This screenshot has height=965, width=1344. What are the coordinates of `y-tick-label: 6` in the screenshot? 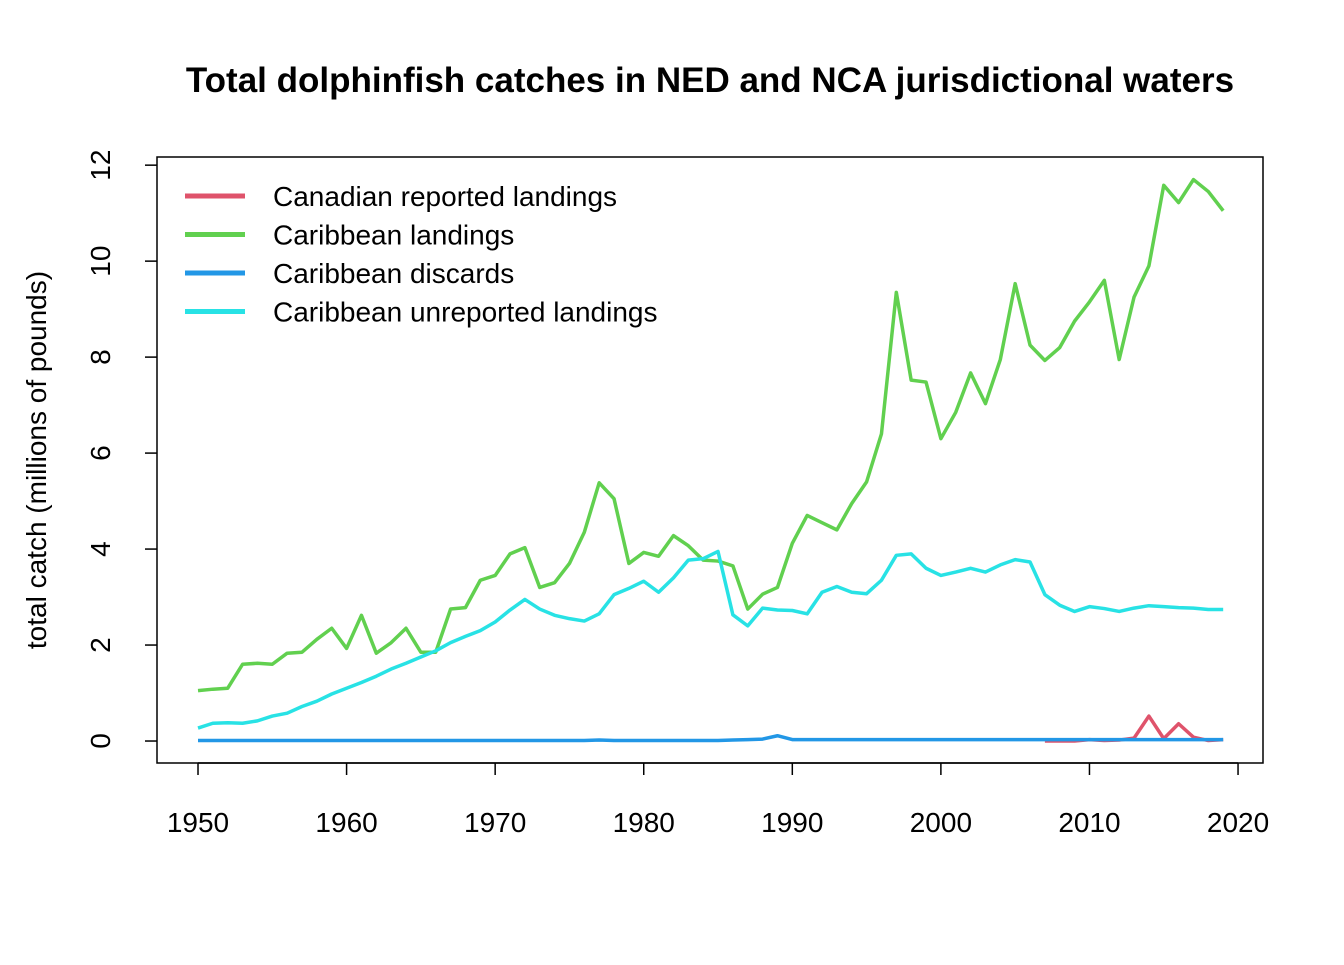 It's located at (100, 453).